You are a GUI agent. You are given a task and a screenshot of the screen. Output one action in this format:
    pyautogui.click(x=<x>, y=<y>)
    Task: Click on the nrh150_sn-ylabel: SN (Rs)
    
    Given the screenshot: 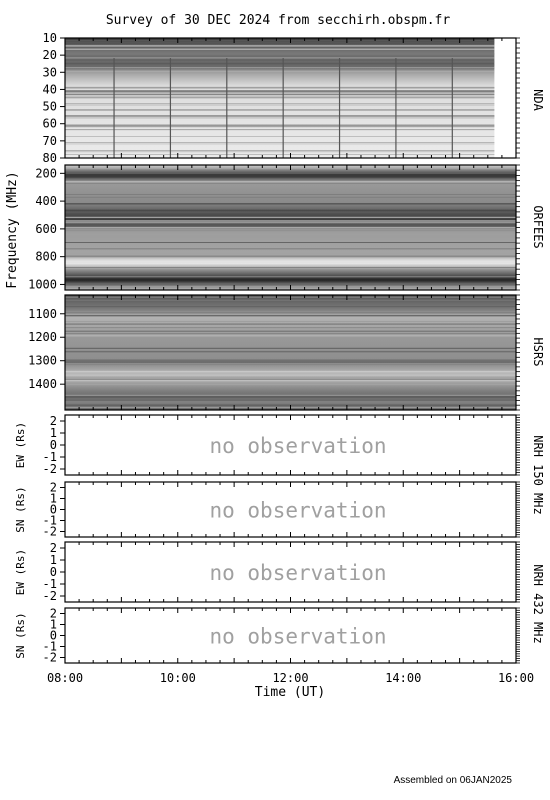 What is the action you would take?
    pyautogui.click(x=20, y=509)
    